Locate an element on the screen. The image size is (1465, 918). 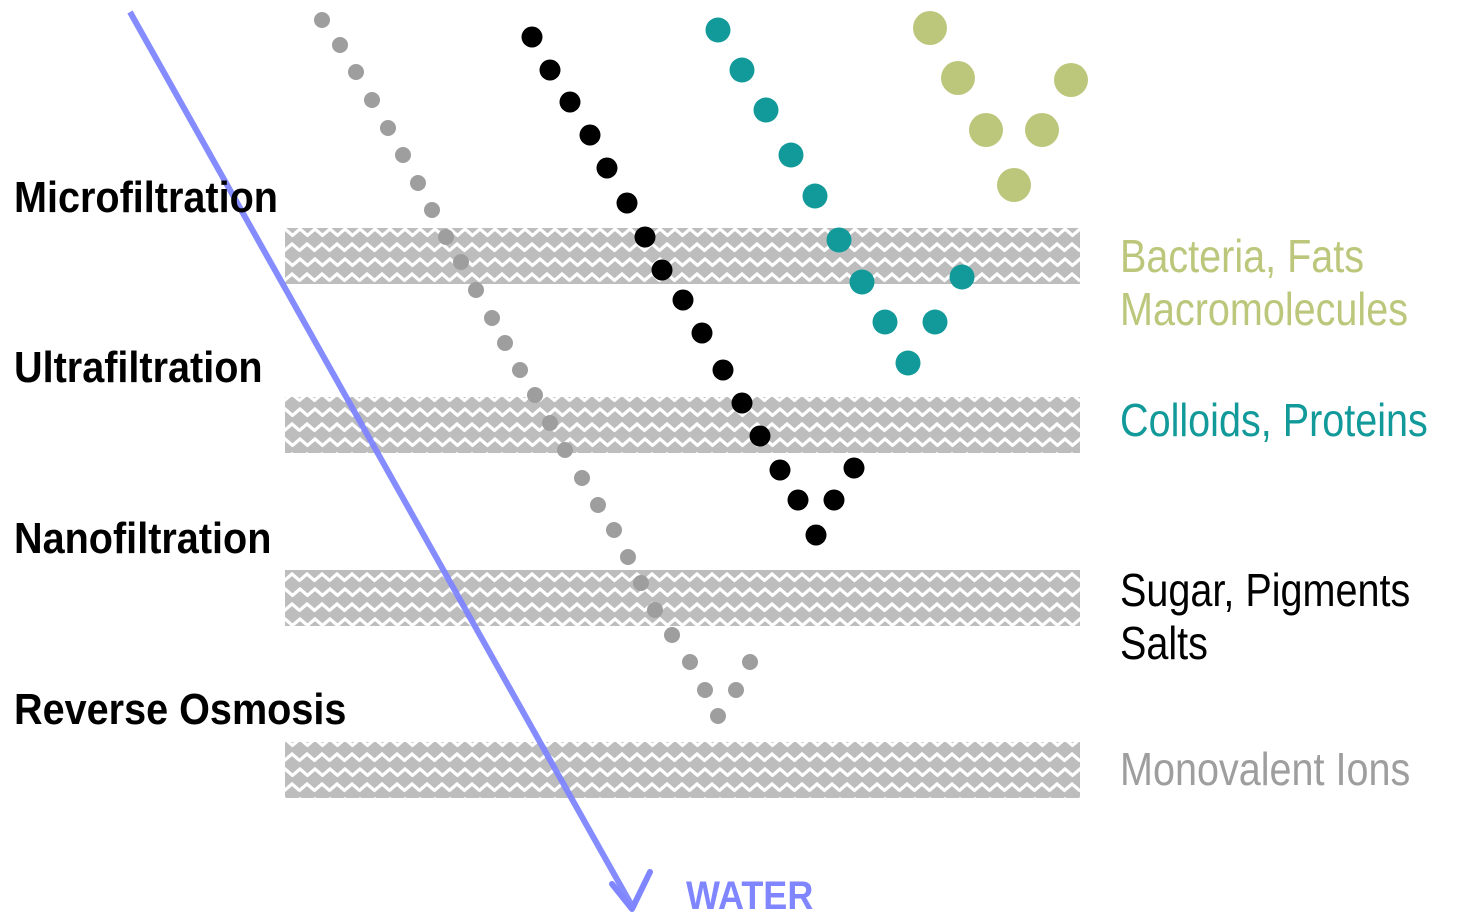
retained-line: Bacteria, Fats is located at coordinates (1242, 256).